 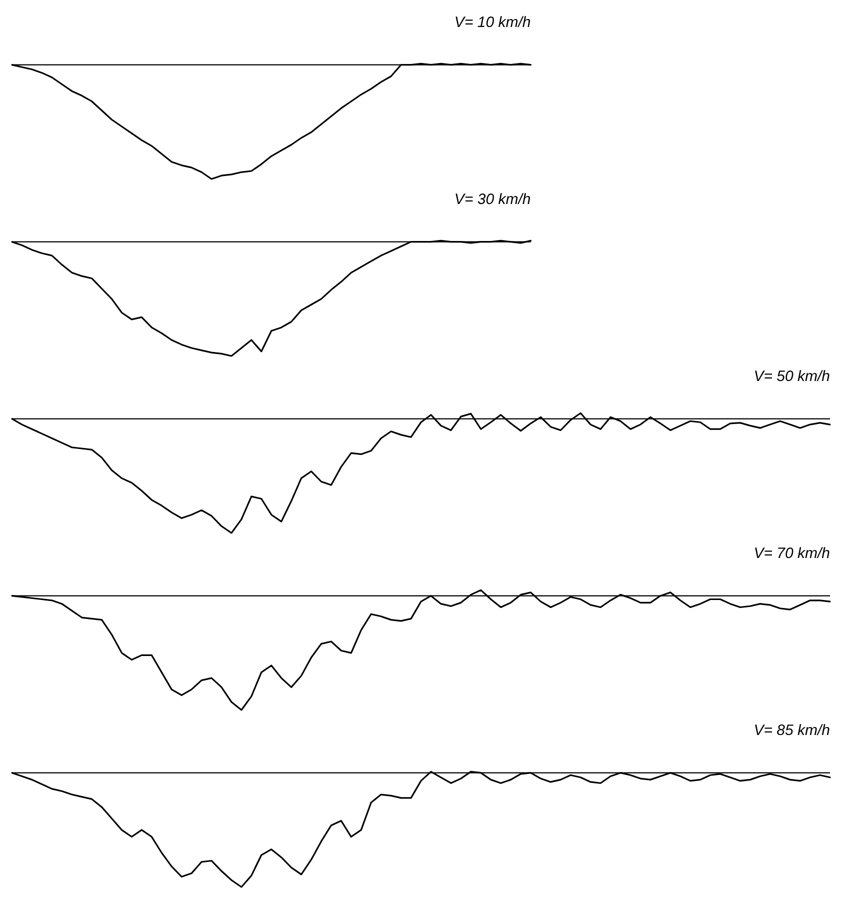 What do you see at coordinates (492, 199) in the screenshot?
I see `chart-title: V= 30 km/h` at bounding box center [492, 199].